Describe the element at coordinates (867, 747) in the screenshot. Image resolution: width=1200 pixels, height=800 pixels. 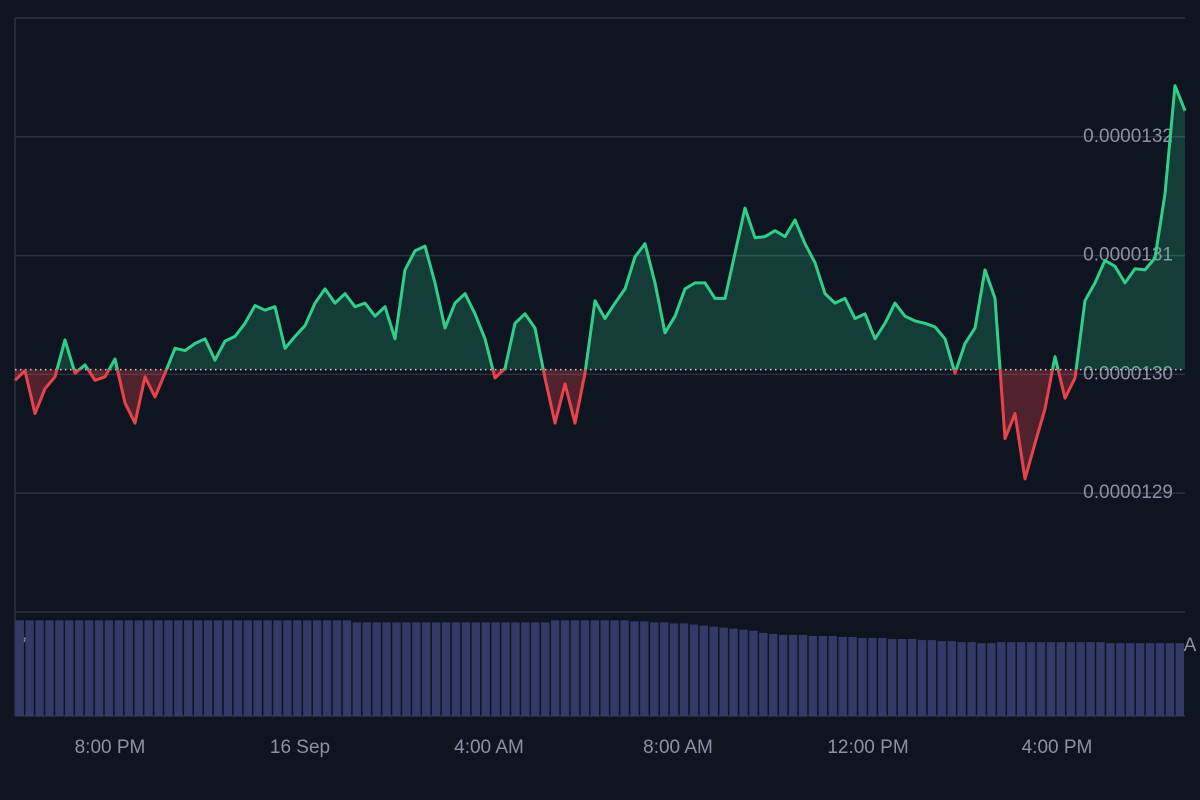
I see `x-tick-label: 12:00 PM` at that location.